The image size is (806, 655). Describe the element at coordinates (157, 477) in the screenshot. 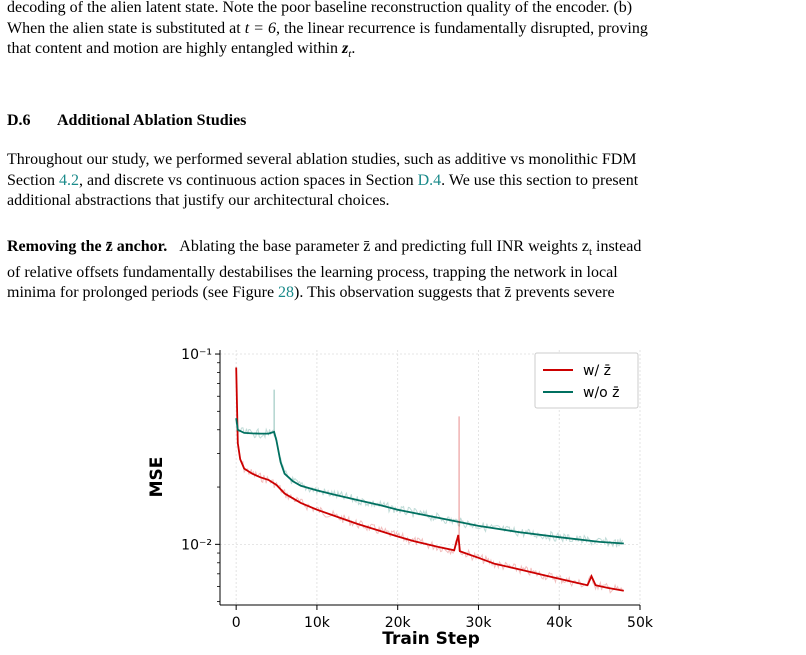

I see `y-axis-label: MSE` at that location.